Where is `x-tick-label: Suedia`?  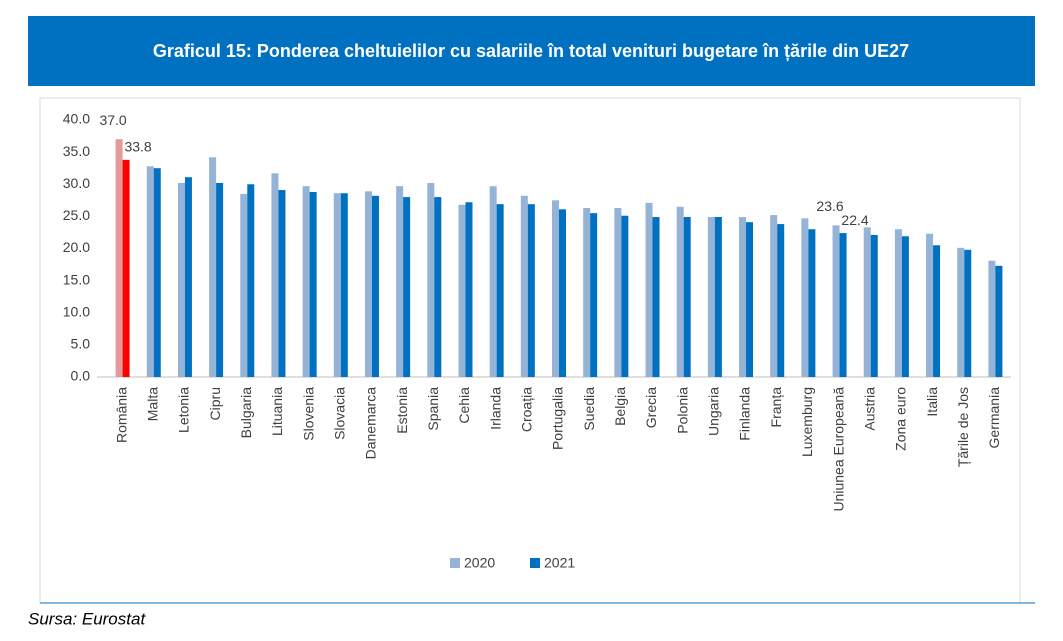
x-tick-label: Suedia is located at coordinates (589, 409).